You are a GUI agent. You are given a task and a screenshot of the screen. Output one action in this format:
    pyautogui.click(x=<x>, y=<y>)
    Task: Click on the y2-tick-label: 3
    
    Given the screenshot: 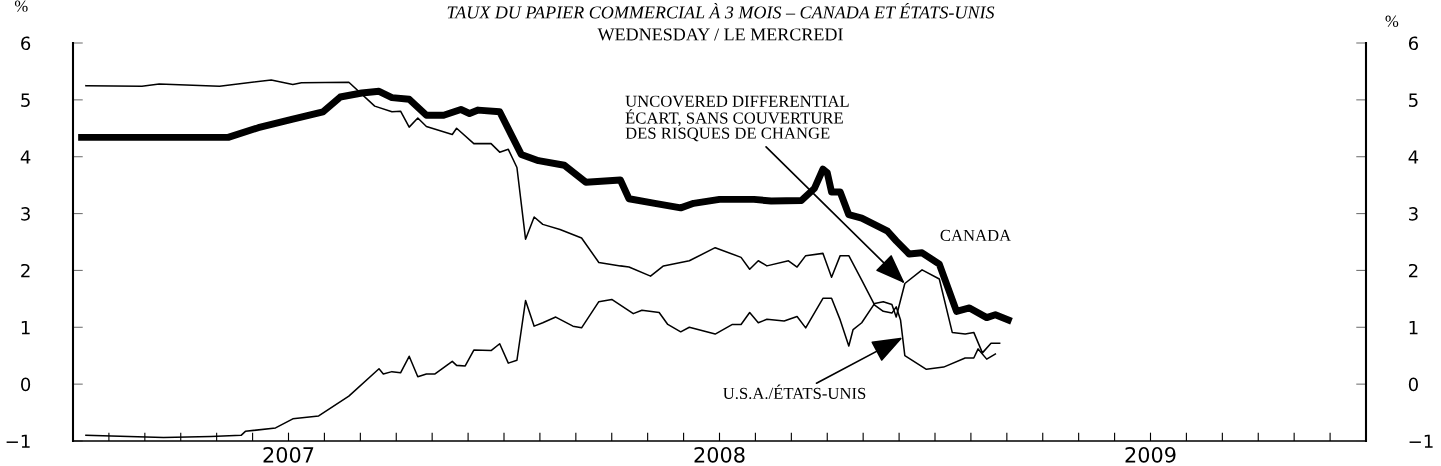 What is the action you would take?
    pyautogui.click(x=1413, y=214)
    